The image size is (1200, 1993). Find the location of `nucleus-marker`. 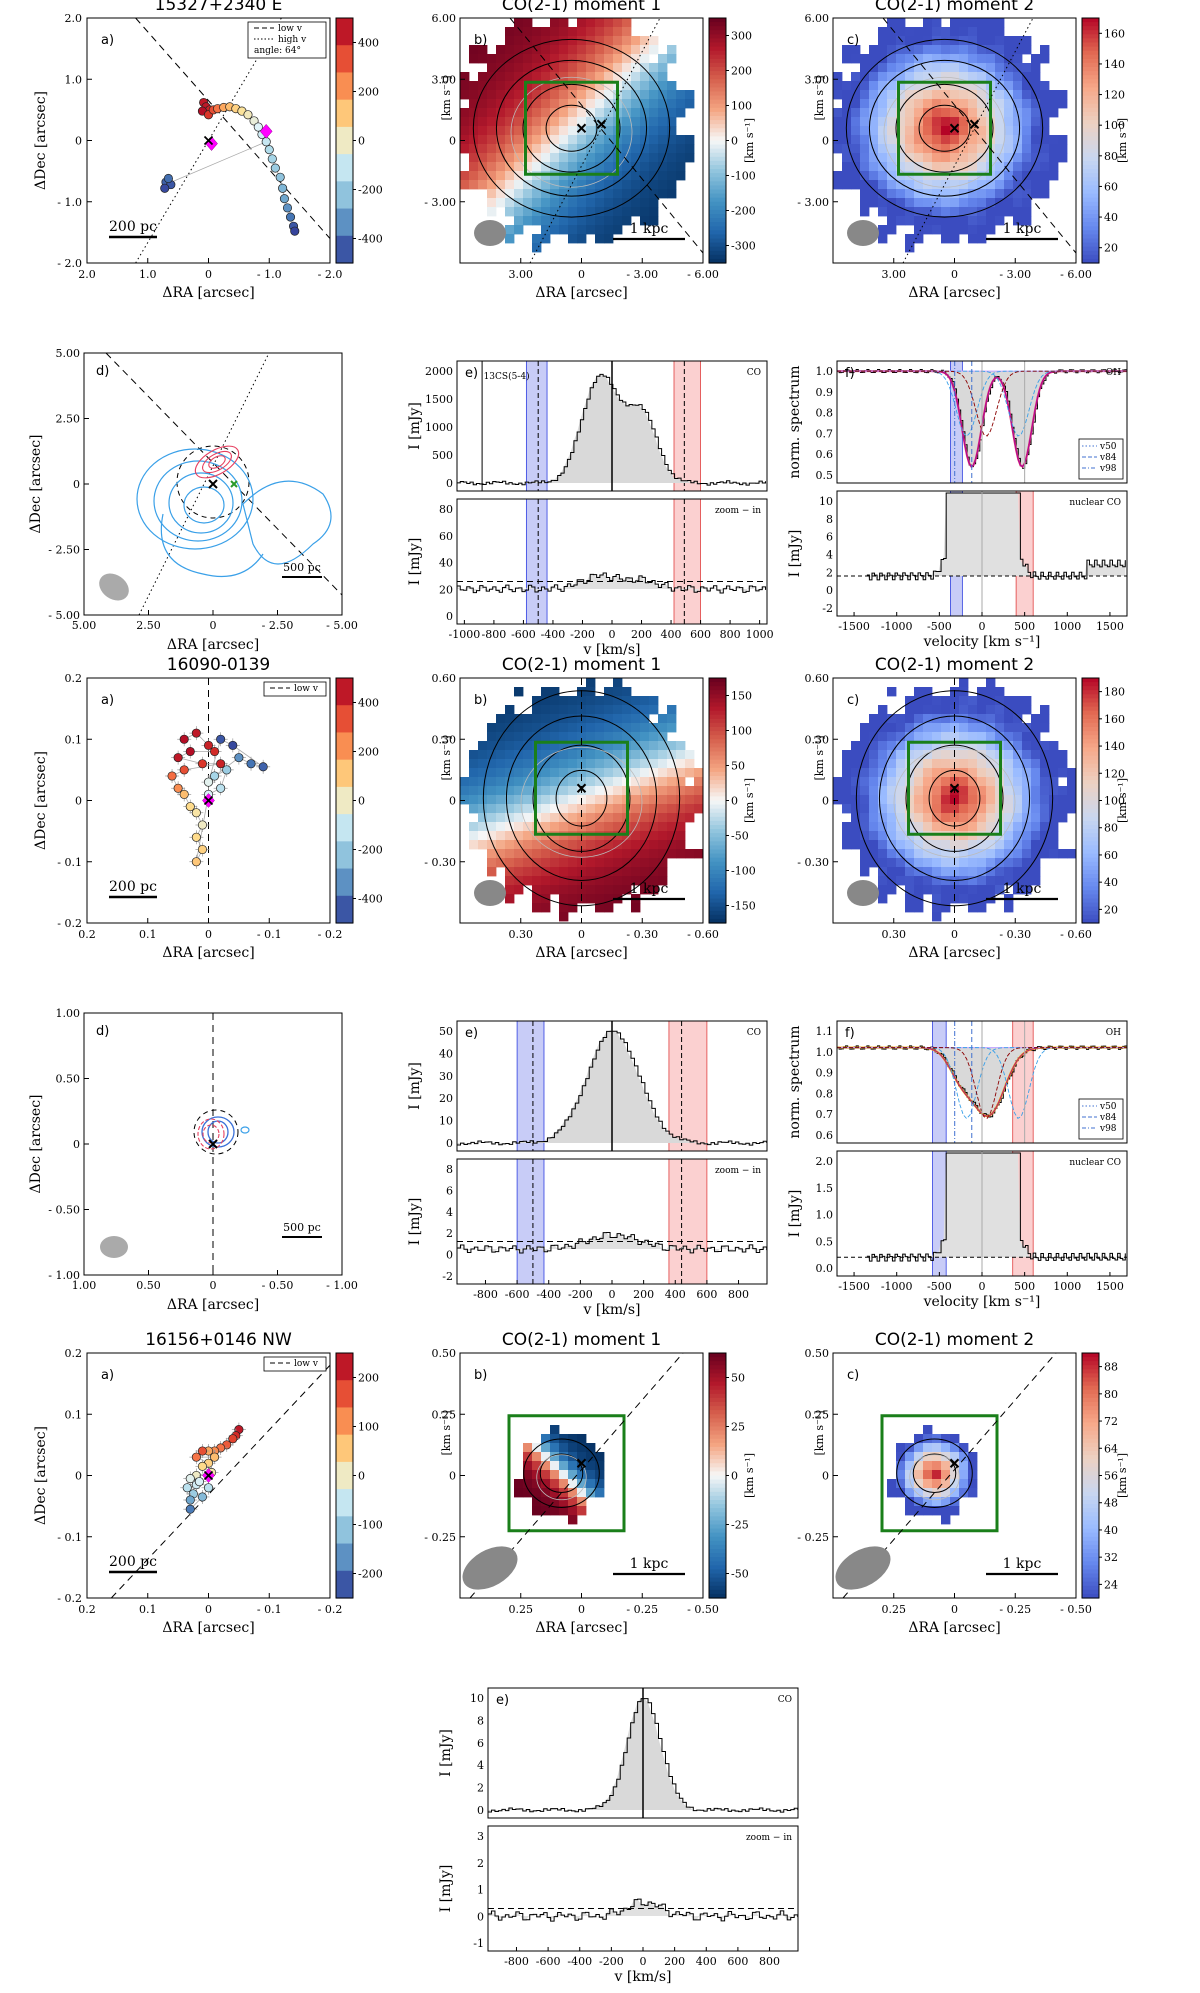

nucleus-marker is located at coordinates (213, 1144).